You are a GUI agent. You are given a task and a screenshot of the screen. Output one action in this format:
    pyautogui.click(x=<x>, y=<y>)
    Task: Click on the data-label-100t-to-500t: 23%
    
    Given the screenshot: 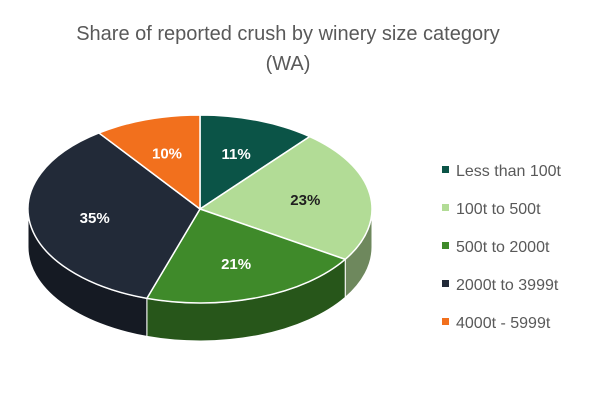 What is the action you would take?
    pyautogui.click(x=305, y=200)
    